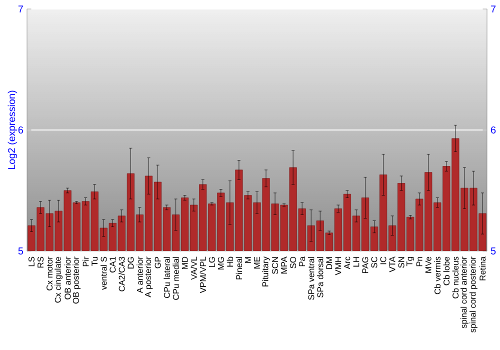 The image size is (500, 350). Describe the element at coordinates (428, 264) in the screenshot. I see `x-tick-label: MVe` at that location.